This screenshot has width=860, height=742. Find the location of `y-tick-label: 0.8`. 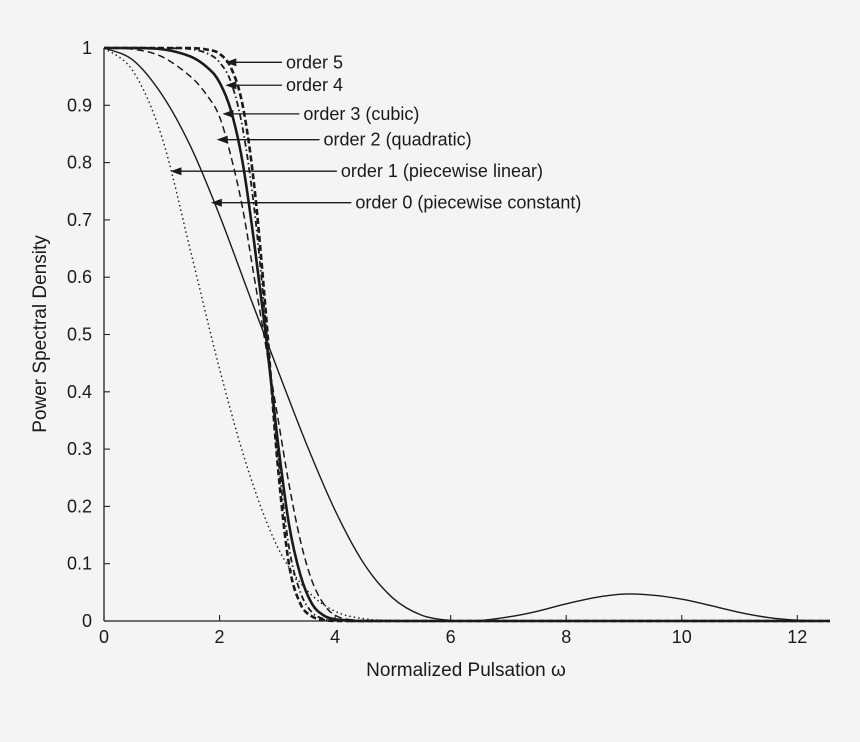

y-tick-label: 0.8 is located at coordinates (79, 163).